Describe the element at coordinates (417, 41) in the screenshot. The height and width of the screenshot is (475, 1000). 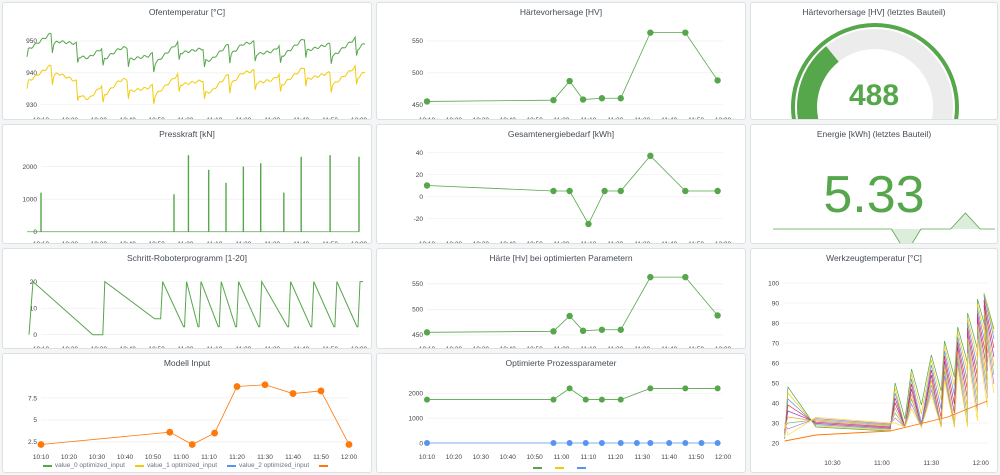
I see `y-tick-label: 550` at that location.